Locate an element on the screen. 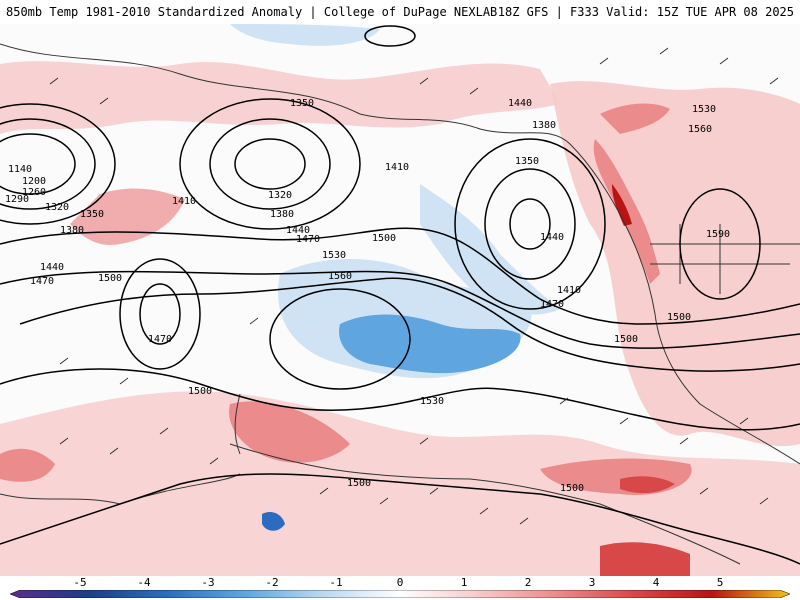  colorbar-tick: -3 is located at coordinates (208, 582).